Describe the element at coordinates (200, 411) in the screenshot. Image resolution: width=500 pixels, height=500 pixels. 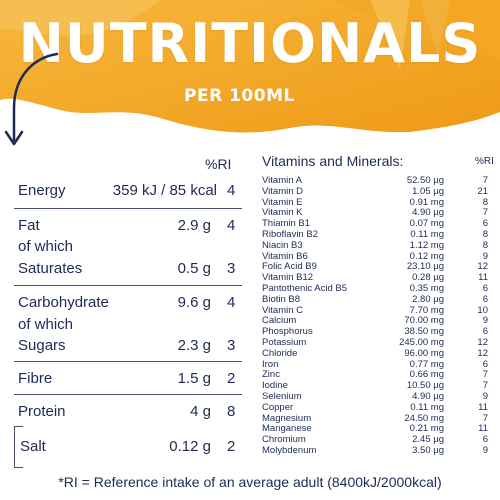
I see `row-value: 4 g` at that location.